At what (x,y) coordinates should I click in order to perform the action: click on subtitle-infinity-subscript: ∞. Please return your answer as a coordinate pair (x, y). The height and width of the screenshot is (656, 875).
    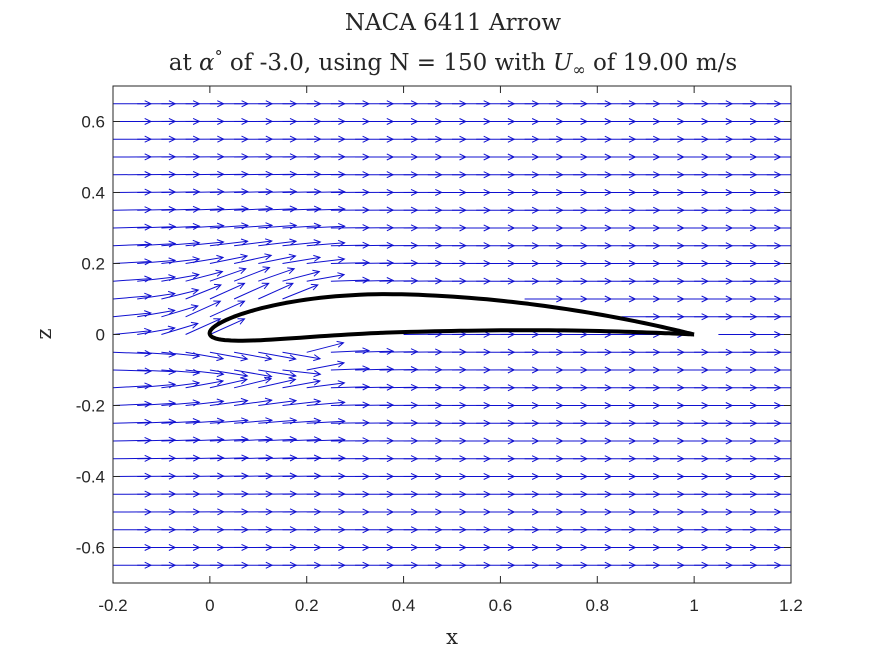
    Looking at the image, I should click on (578, 69).